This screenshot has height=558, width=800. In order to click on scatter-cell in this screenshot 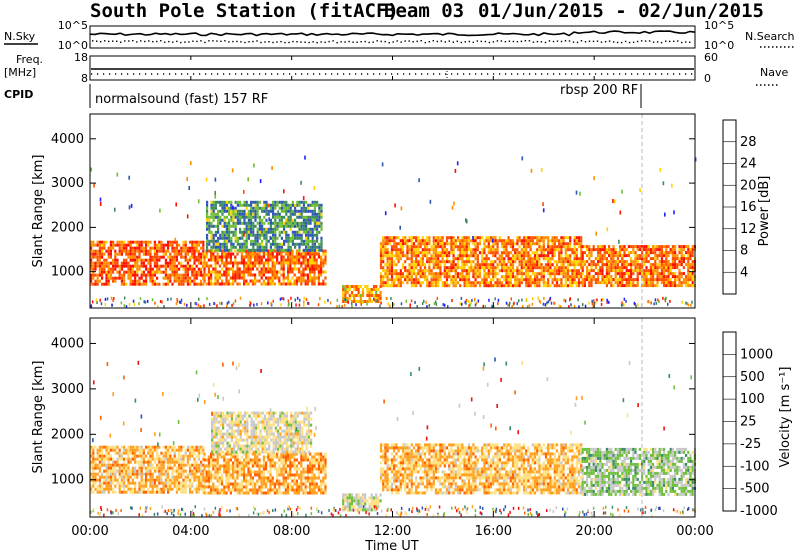, I will do `click(101, 204)`.